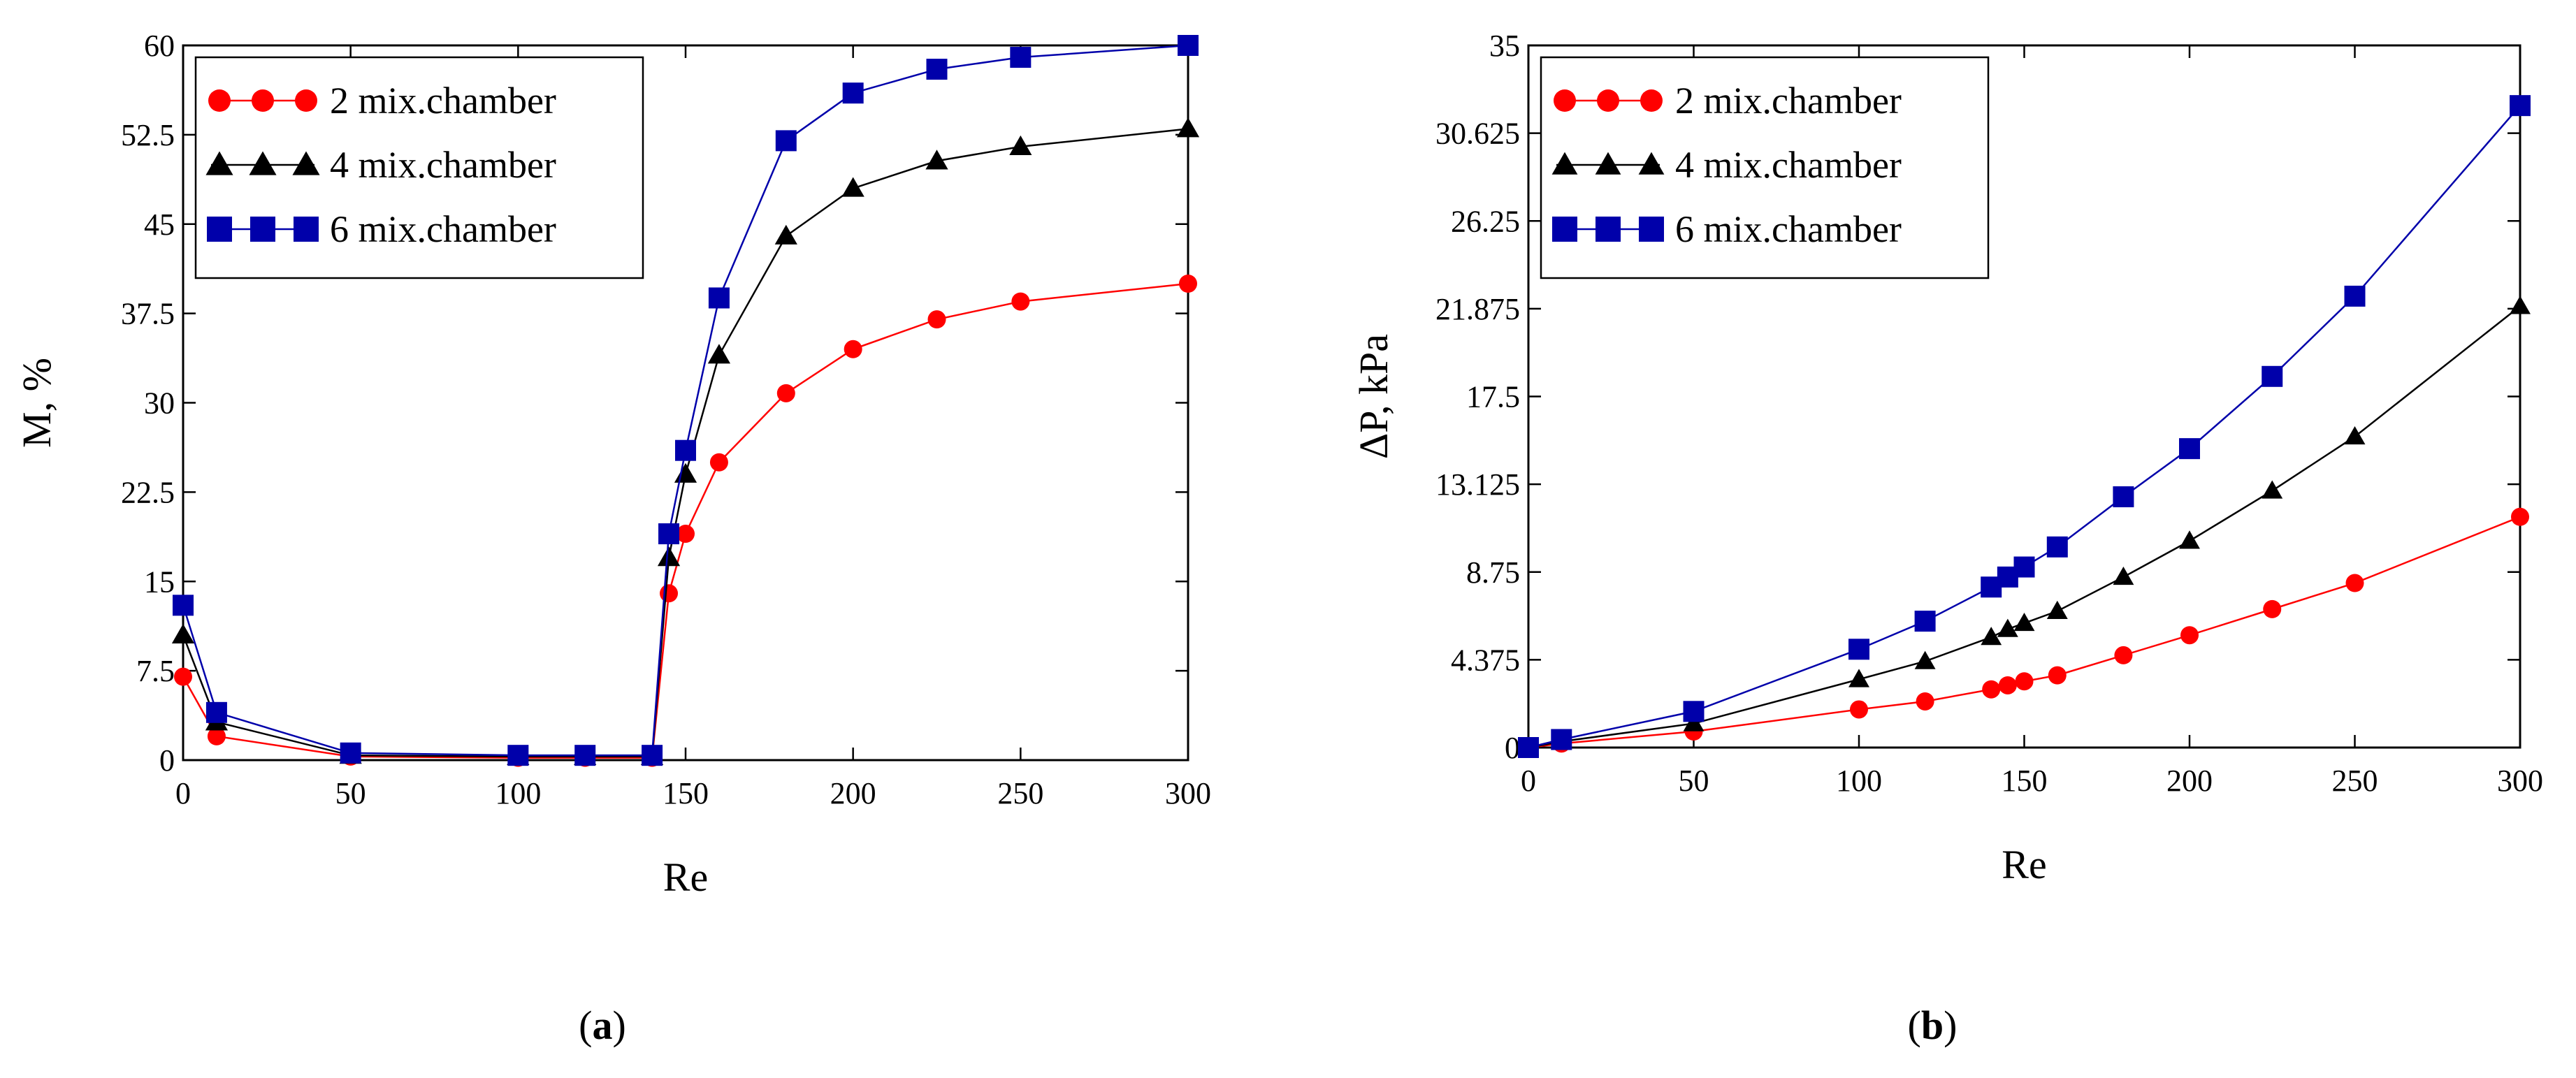 This screenshot has height=1078, width=2576. I want to click on y-tick-label: 35, so click(1504, 46).